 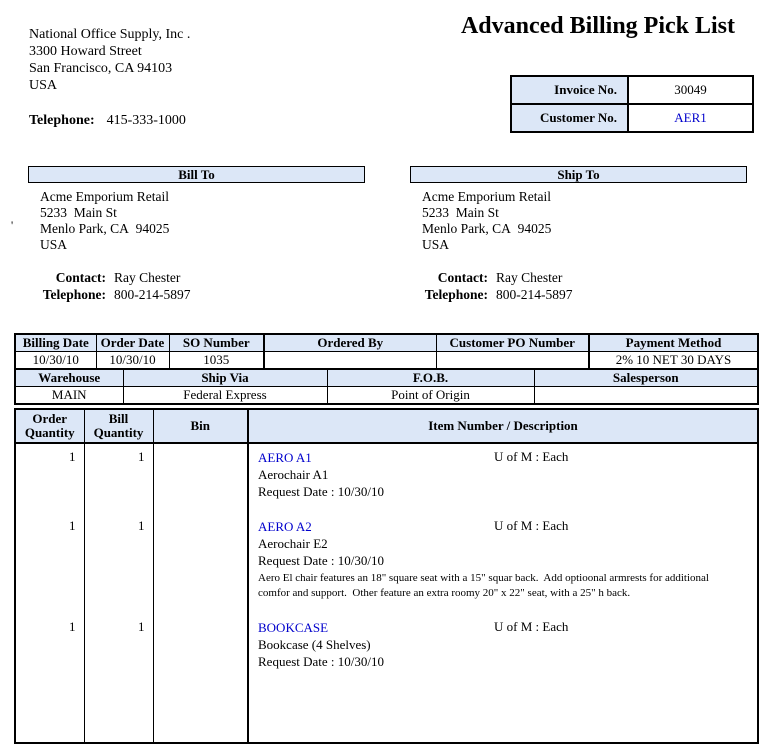 What do you see at coordinates (54, 244) in the screenshot?
I see `bill-to-country: USA` at bounding box center [54, 244].